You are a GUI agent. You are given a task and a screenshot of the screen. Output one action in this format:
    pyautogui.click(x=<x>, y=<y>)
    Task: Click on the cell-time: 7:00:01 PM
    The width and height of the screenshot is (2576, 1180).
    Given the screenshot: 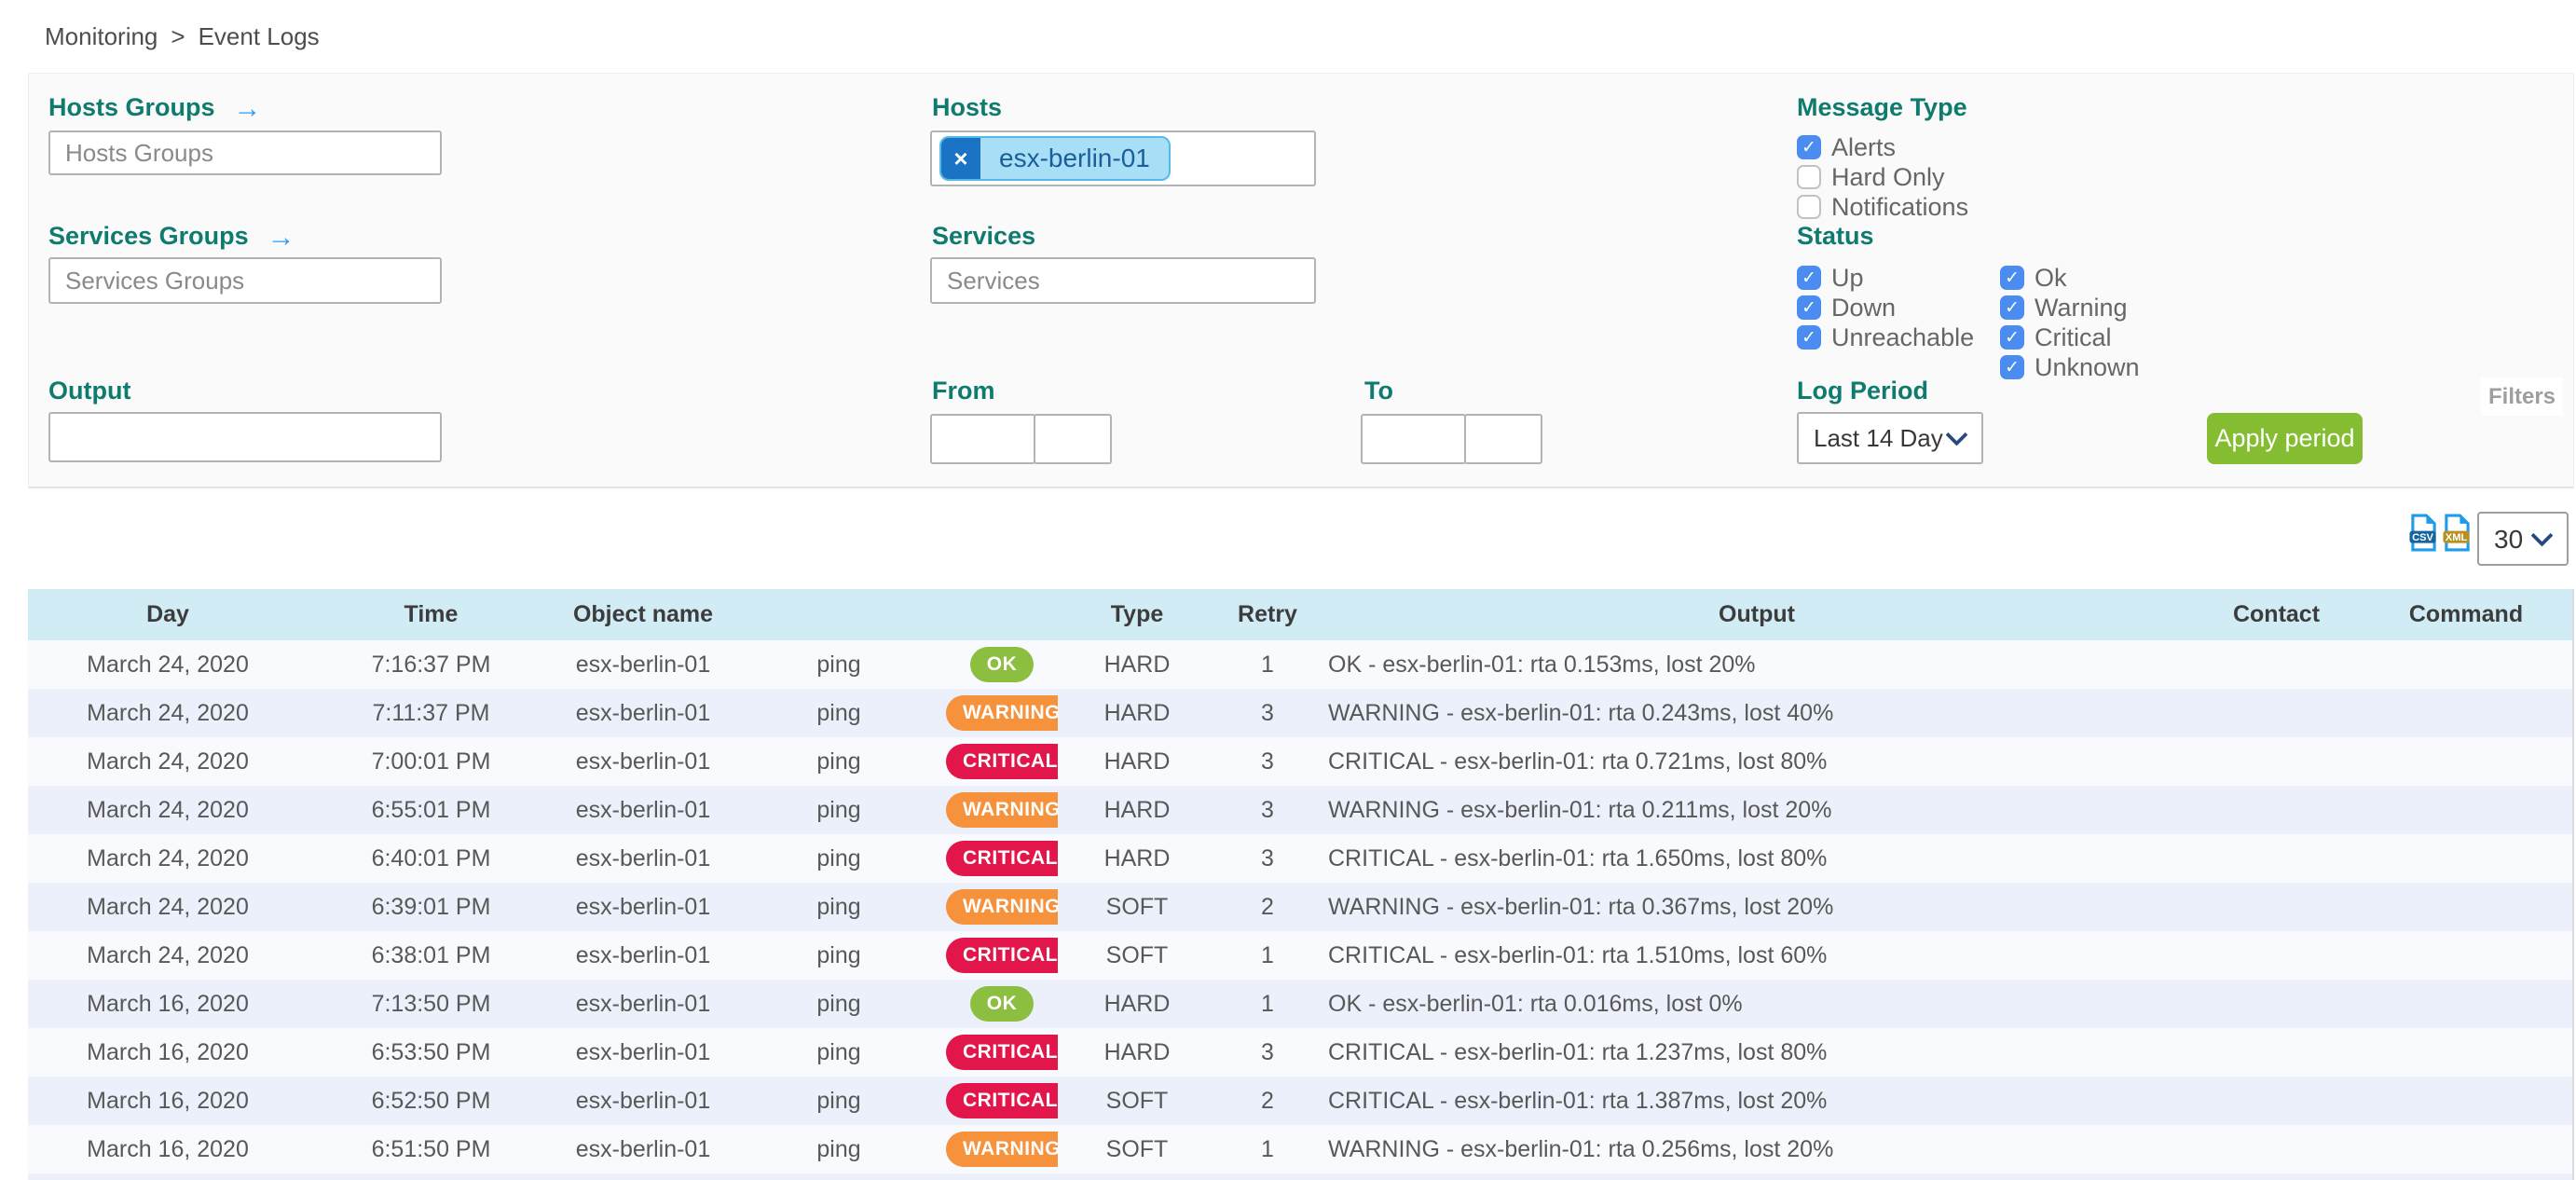 What is the action you would take?
    pyautogui.click(x=431, y=762)
    